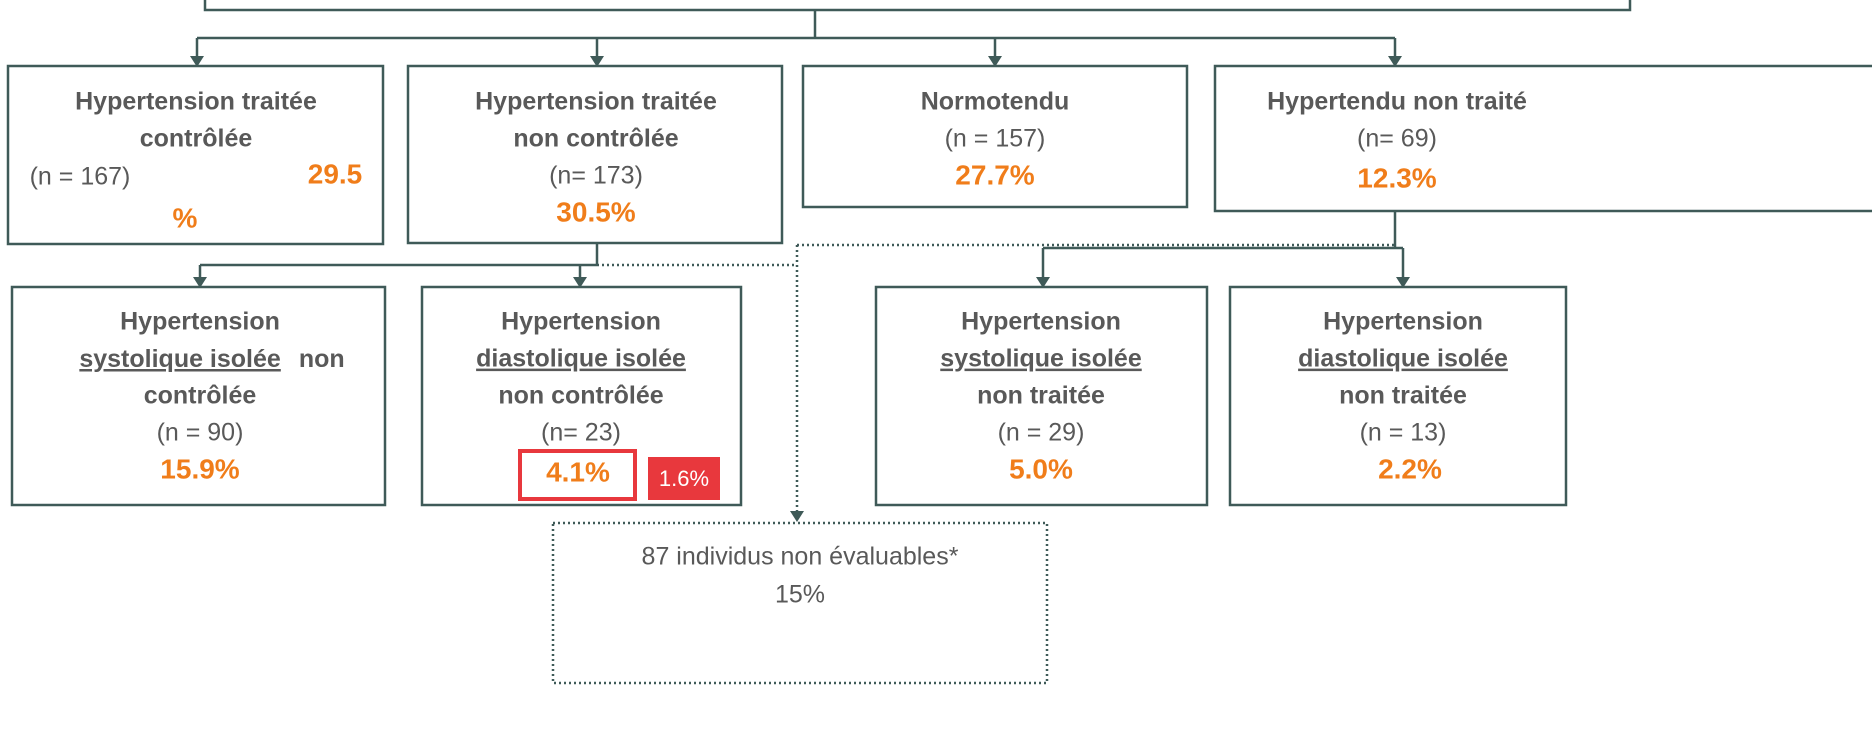 The height and width of the screenshot is (744, 1872). Describe the element at coordinates (1410, 468) in the screenshot. I see `node-percent: 2.2%` at that location.